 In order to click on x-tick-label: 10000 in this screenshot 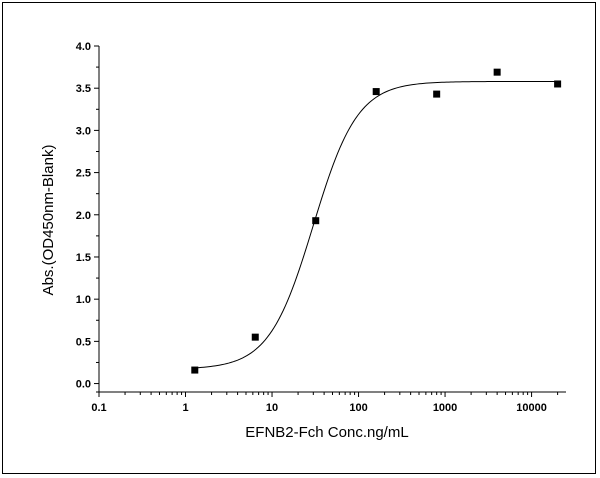, I will do `click(531, 408)`.